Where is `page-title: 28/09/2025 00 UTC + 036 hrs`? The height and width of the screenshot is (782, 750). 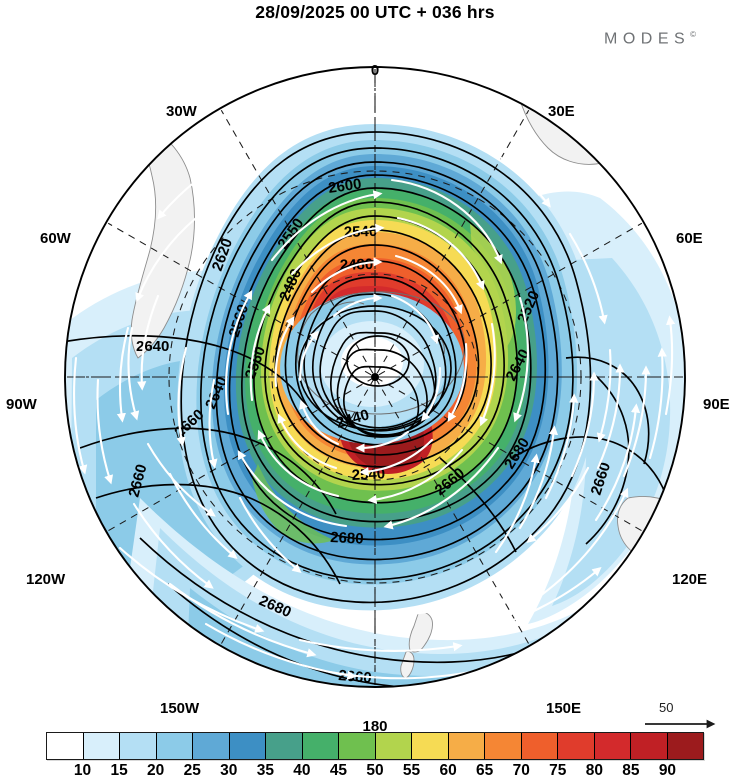
page-title: 28/09/2025 00 UTC + 036 hrs is located at coordinates (375, 12).